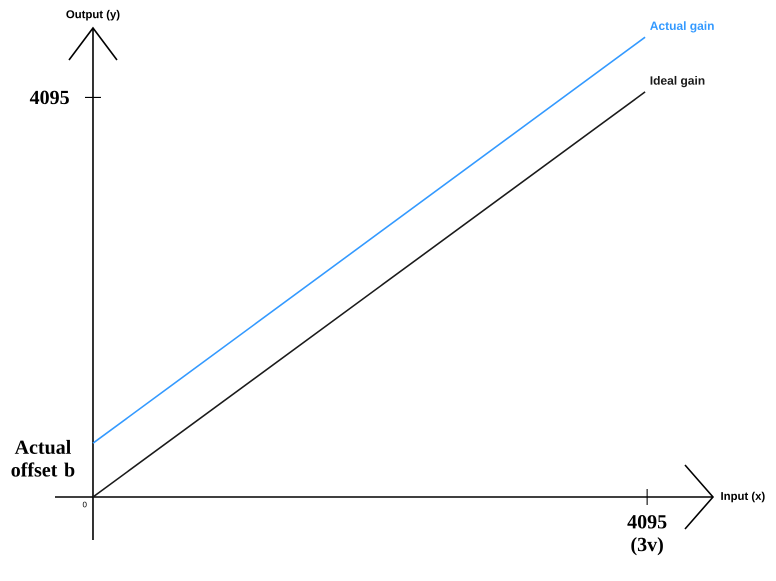 The image size is (776, 581). What do you see at coordinates (42, 458) in the screenshot?
I see `annotation: Actual offset b` at bounding box center [42, 458].